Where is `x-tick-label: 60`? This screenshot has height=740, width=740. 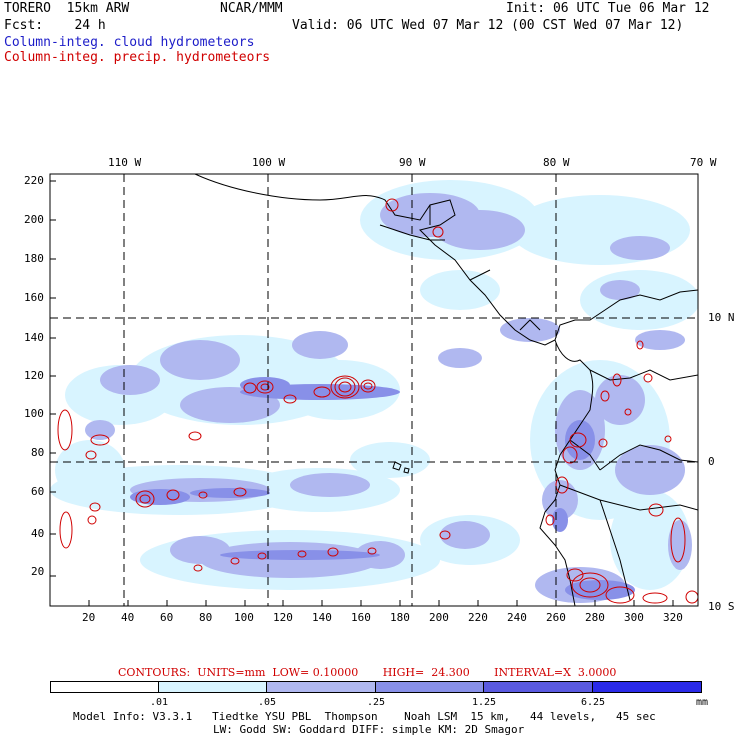
x-tick-label: 60 is located at coordinates (167, 617).